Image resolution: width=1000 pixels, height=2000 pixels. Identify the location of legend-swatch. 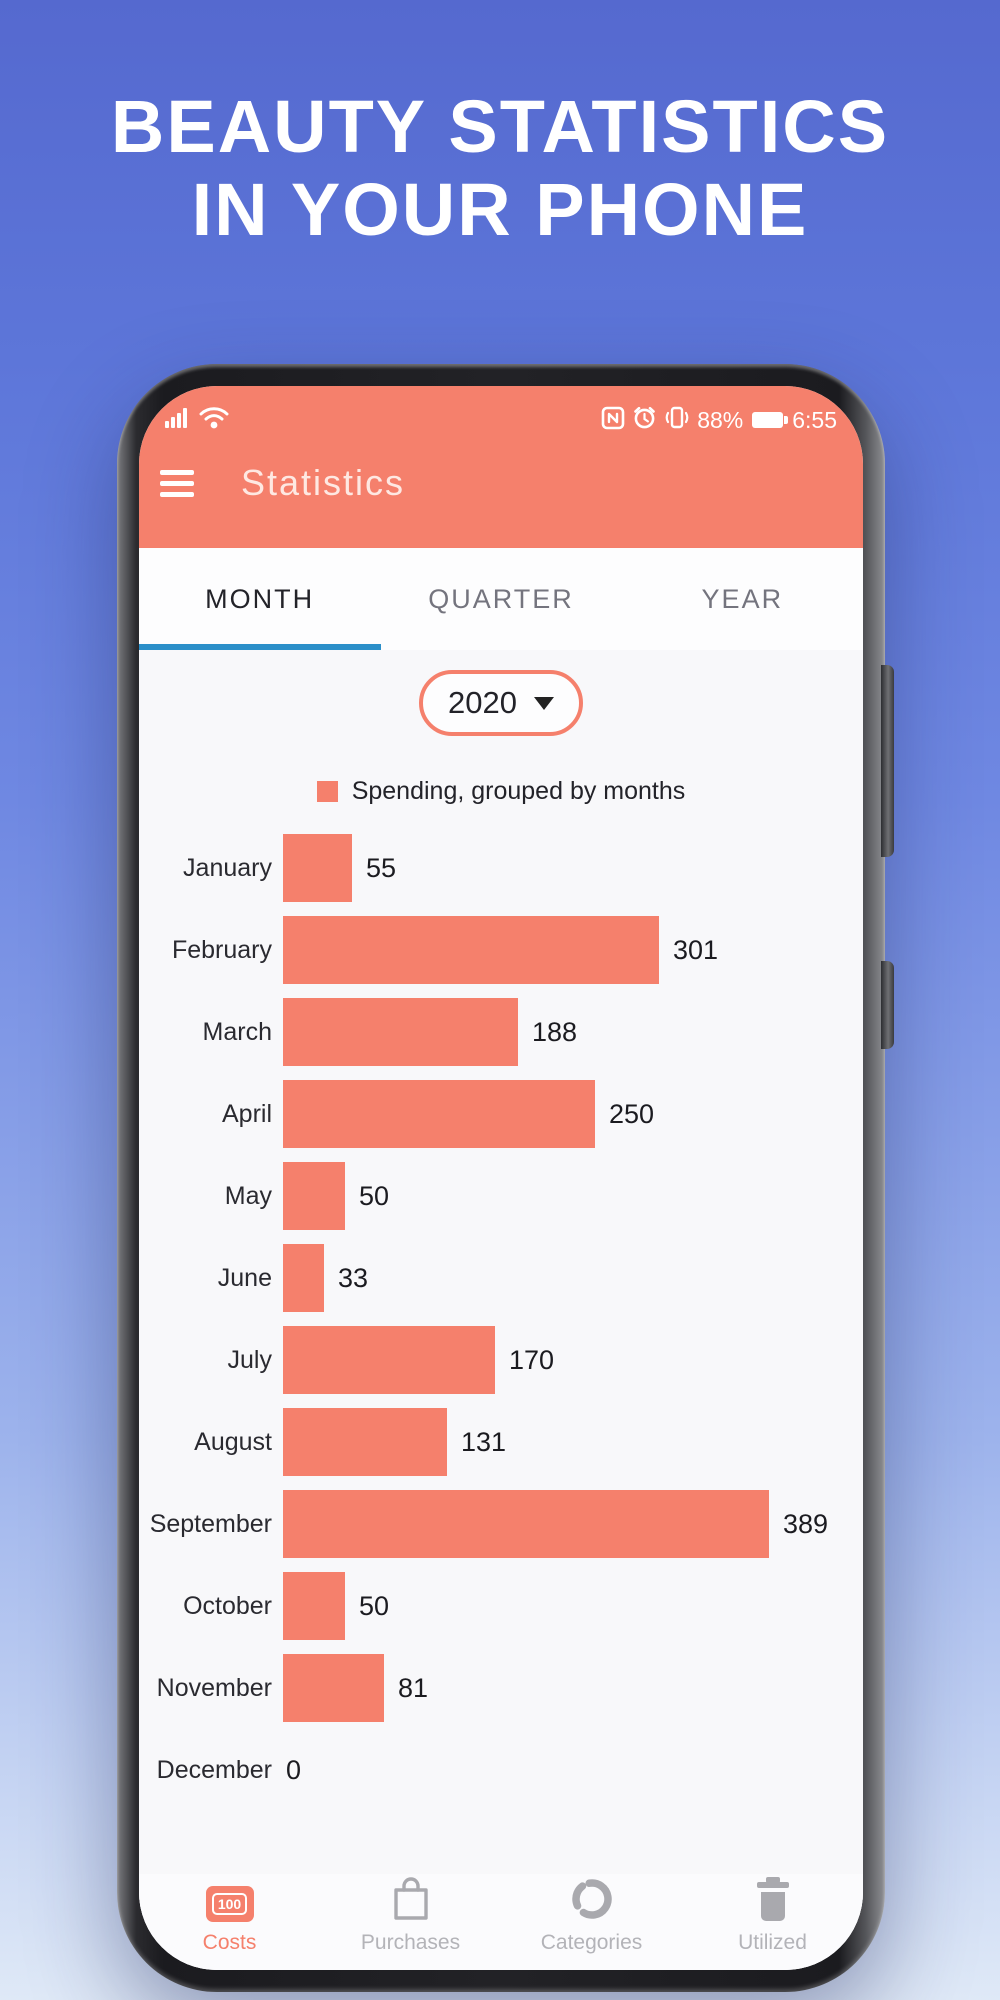
(327, 791).